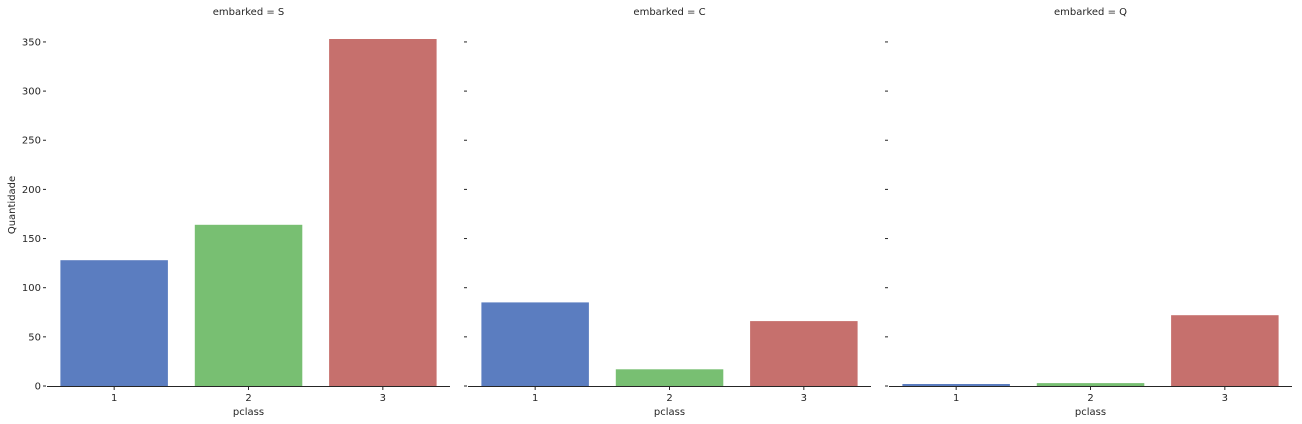 The width and height of the screenshot is (1302, 424). Describe the element at coordinates (249, 12) in the screenshot. I see `facet-title: embarked = S` at that location.